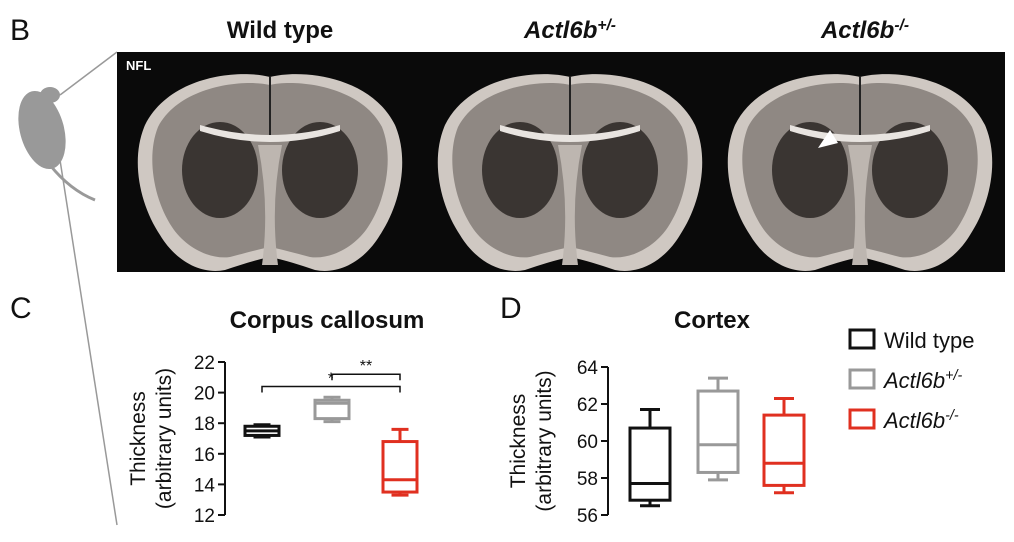 This screenshot has height=542, width=1014. What do you see at coordinates (587, 405) in the screenshot?
I see `y-tick-label: 62` at bounding box center [587, 405].